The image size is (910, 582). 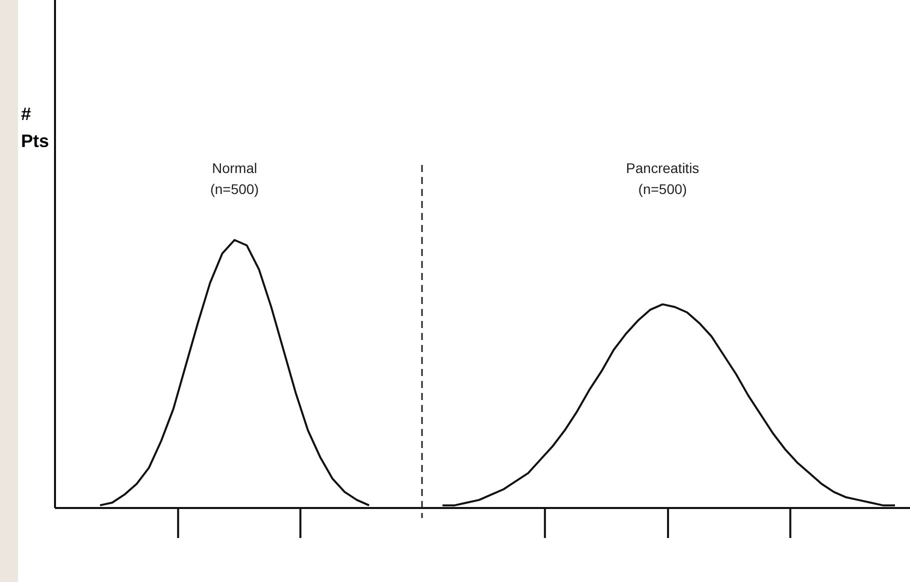 I want to click on text: # Pts, so click(x=35, y=127).